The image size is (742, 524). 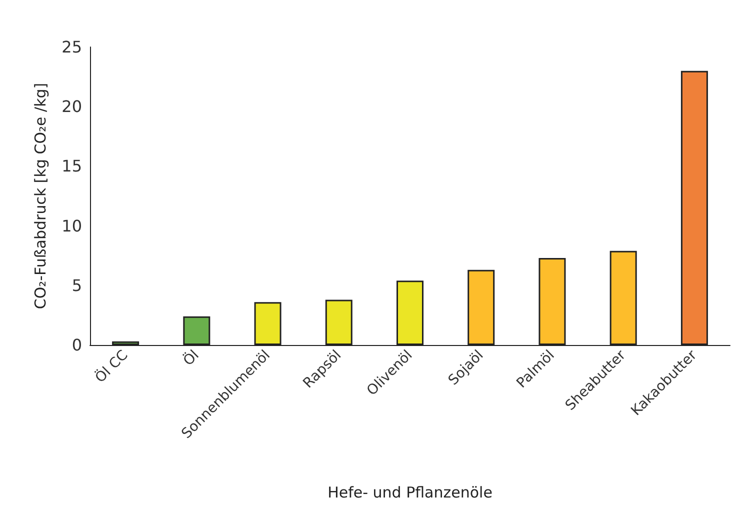 I want to click on y-tick-label: 5, so click(x=77, y=285).